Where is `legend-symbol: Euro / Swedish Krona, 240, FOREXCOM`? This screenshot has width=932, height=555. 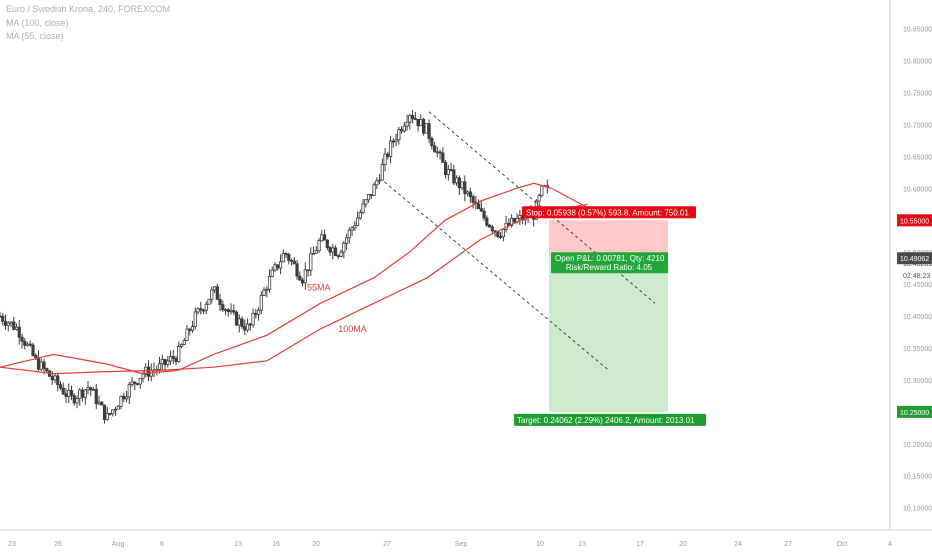
legend-symbol: Euro / Swedish Krona, 240, FOREXCOM is located at coordinates (88, 9).